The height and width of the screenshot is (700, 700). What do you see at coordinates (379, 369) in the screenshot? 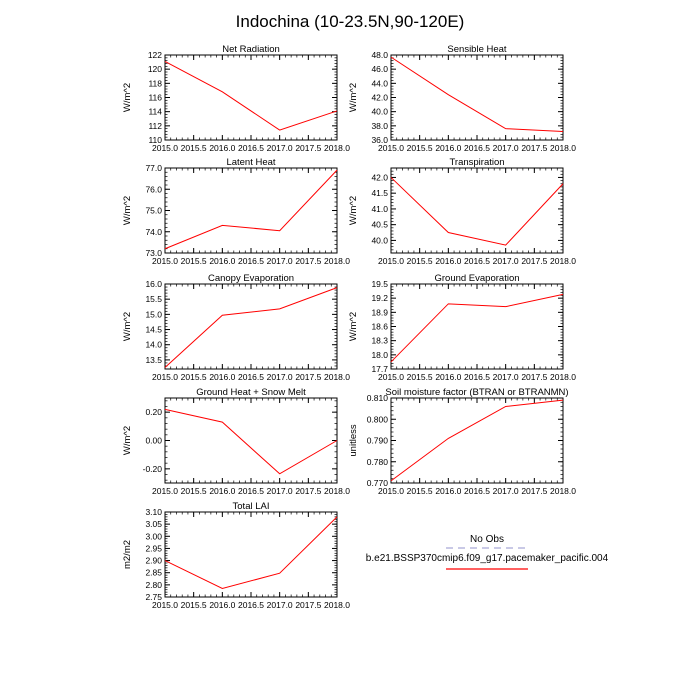
I see `y-tick-label: 17.7` at bounding box center [379, 369].